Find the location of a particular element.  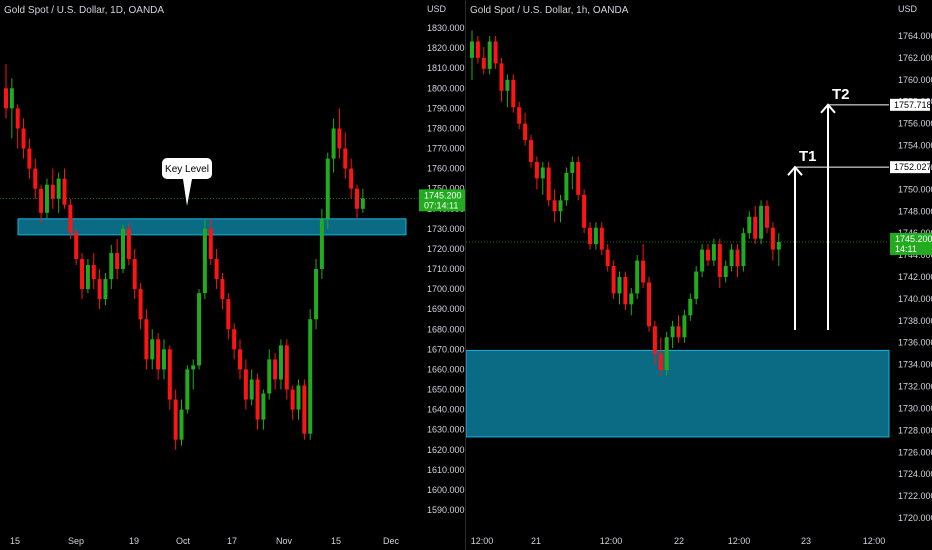

y-tick-label: 1630.000 is located at coordinates (446, 430).